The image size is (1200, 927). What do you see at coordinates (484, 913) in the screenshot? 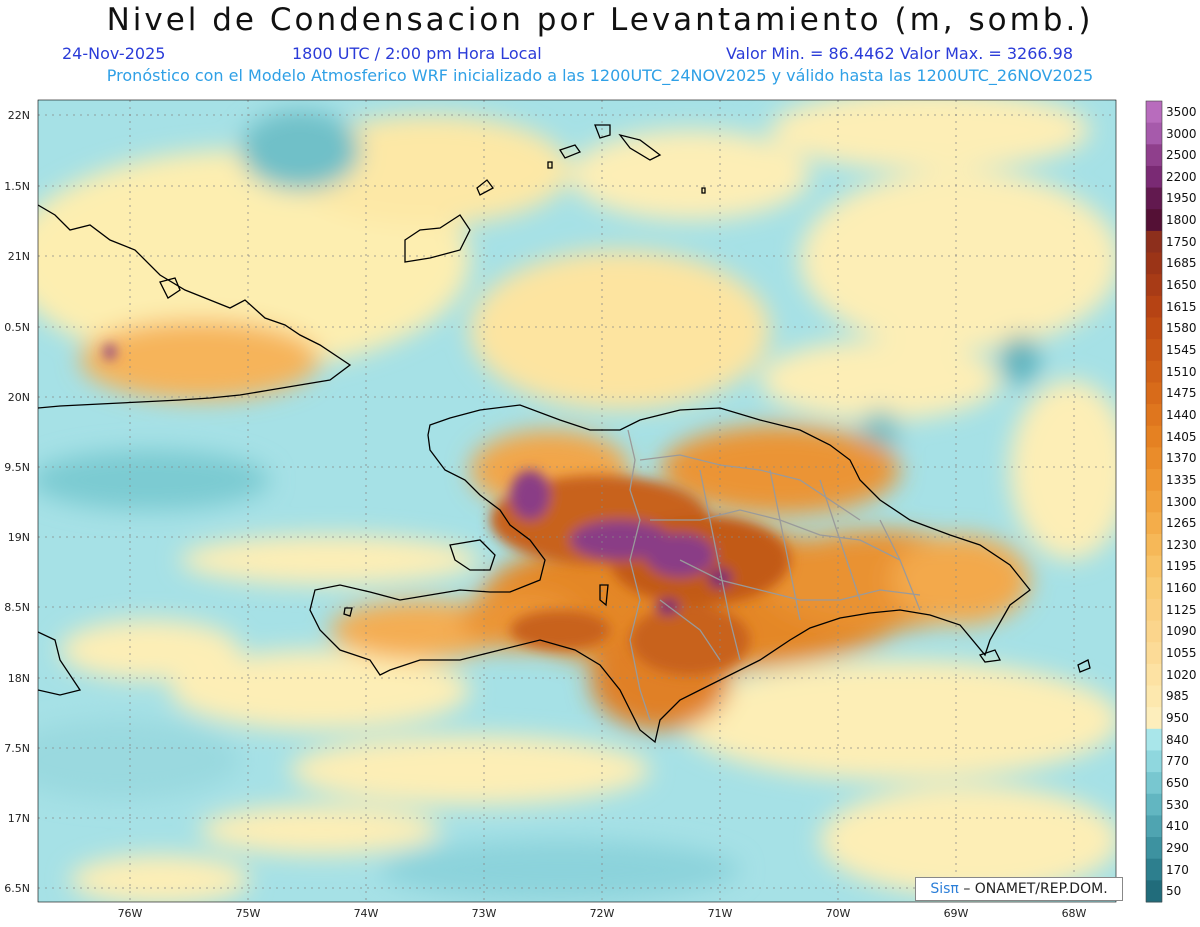
I see `svg-text: 73W` at bounding box center [484, 913].